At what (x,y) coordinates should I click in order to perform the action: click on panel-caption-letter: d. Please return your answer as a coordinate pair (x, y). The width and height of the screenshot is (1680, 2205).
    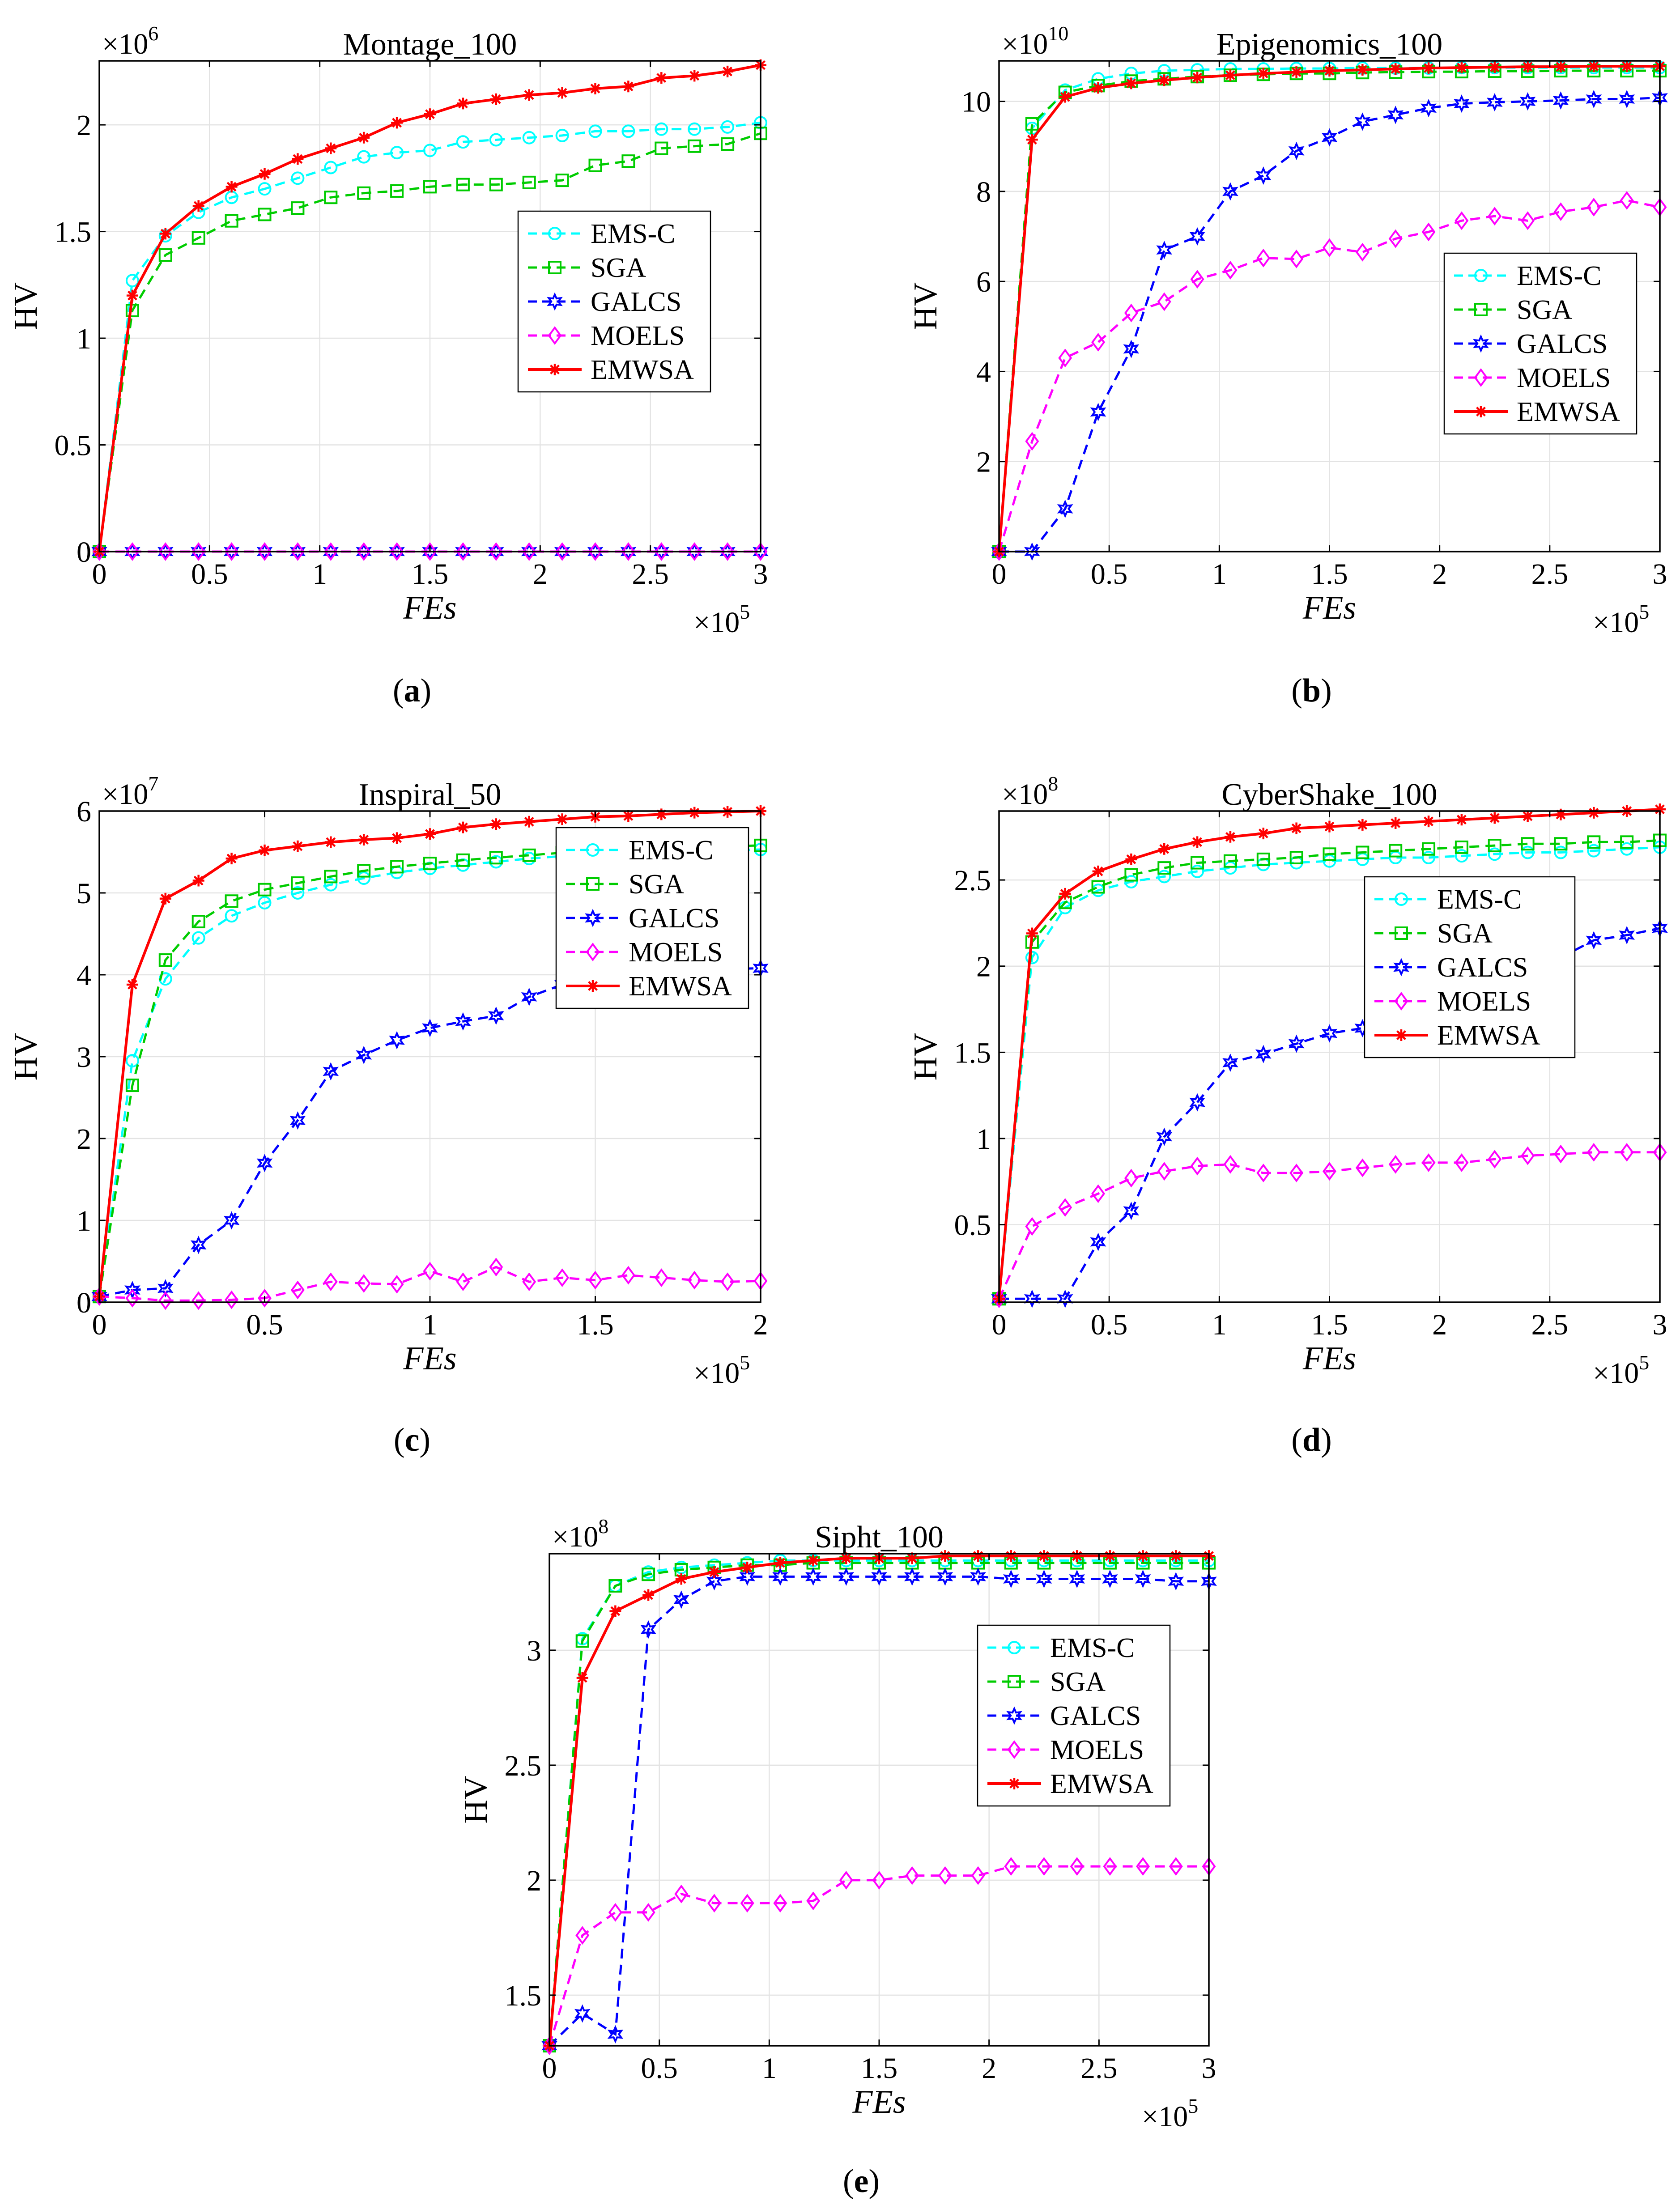
    Looking at the image, I should click on (1311, 1440).